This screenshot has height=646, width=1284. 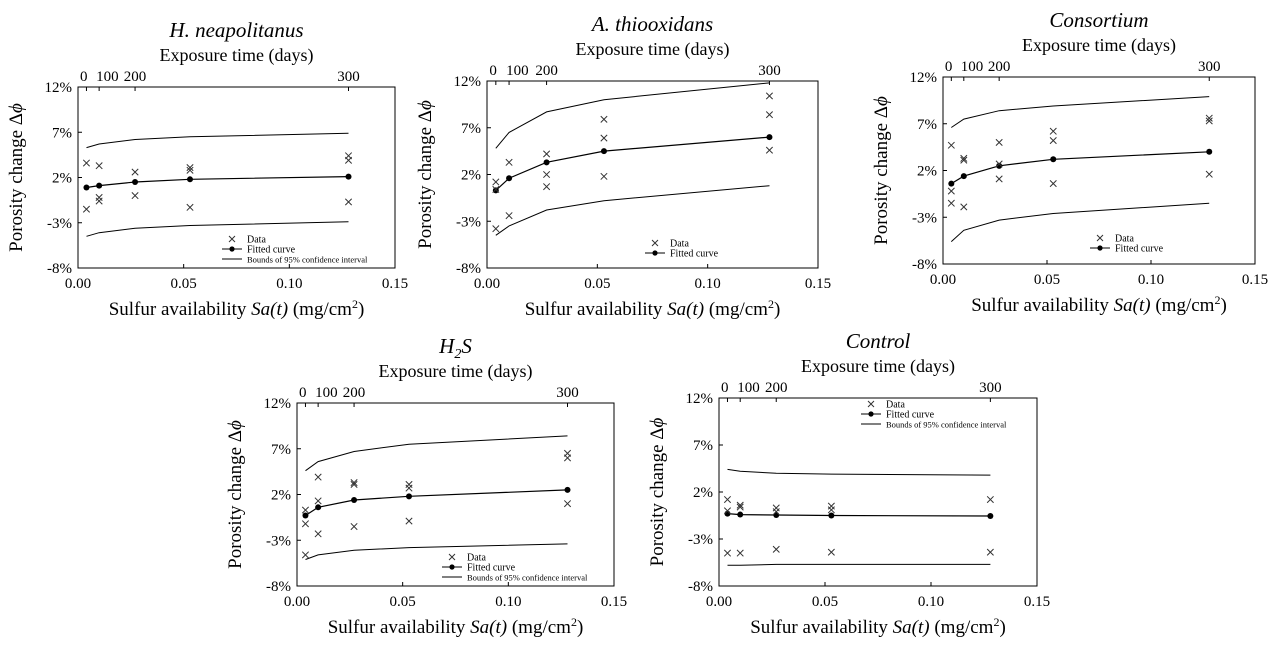 What do you see at coordinates (184, 284) in the screenshot?
I see `x-tick-label: 0.05` at bounding box center [184, 284].